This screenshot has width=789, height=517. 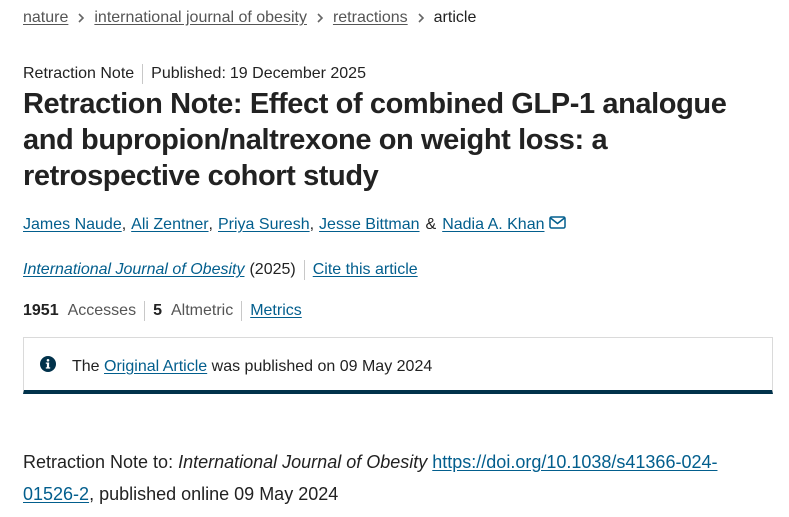 What do you see at coordinates (557, 225) in the screenshot?
I see `envelope-icon` at bounding box center [557, 225].